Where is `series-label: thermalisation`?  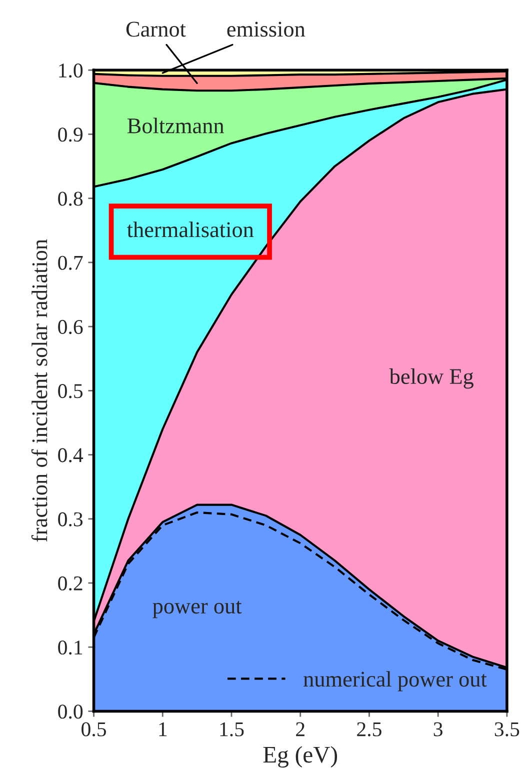
series-label: thermalisation is located at coordinates (190, 230).